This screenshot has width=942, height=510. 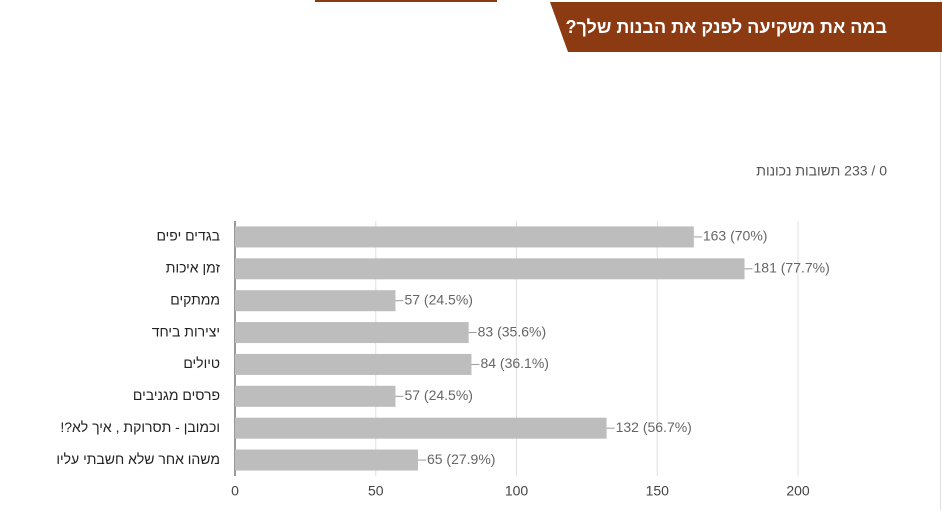 What do you see at coordinates (798, 491) in the screenshot?
I see `x-tick-label: 200` at bounding box center [798, 491].